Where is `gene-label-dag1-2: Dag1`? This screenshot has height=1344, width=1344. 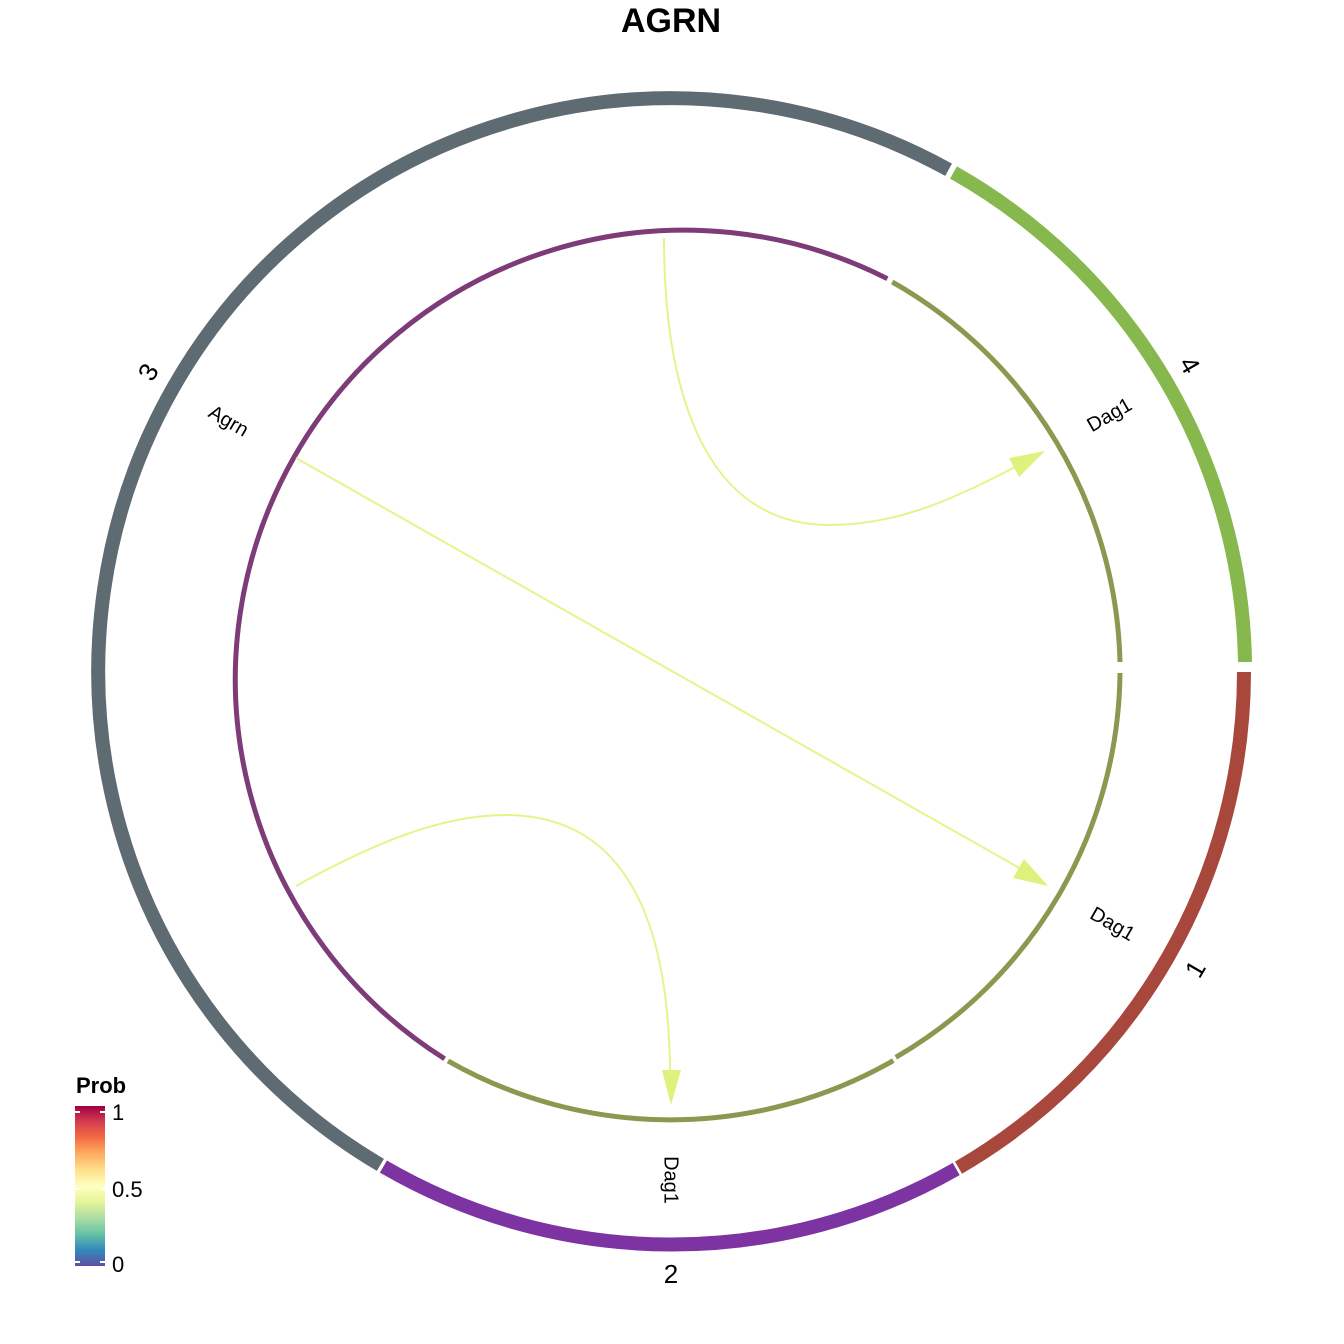 gene-label-dag1-2: Dag1 is located at coordinates (671, 1180).